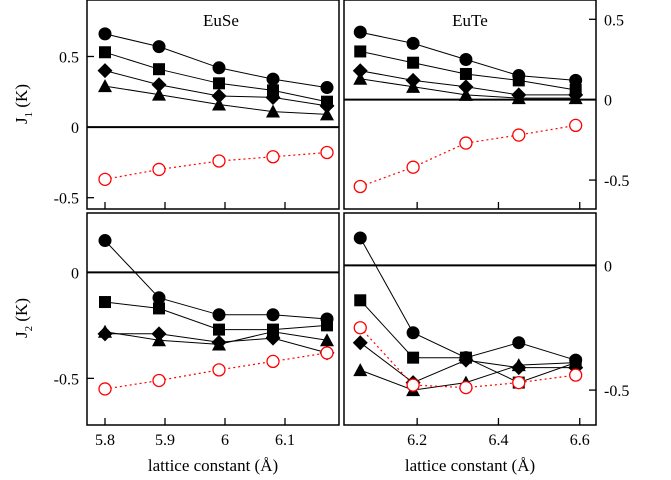 This screenshot has height=480, width=671. Describe the element at coordinates (23, 318) in the screenshot. I see `y-axis-label: J2 (K)` at that location.